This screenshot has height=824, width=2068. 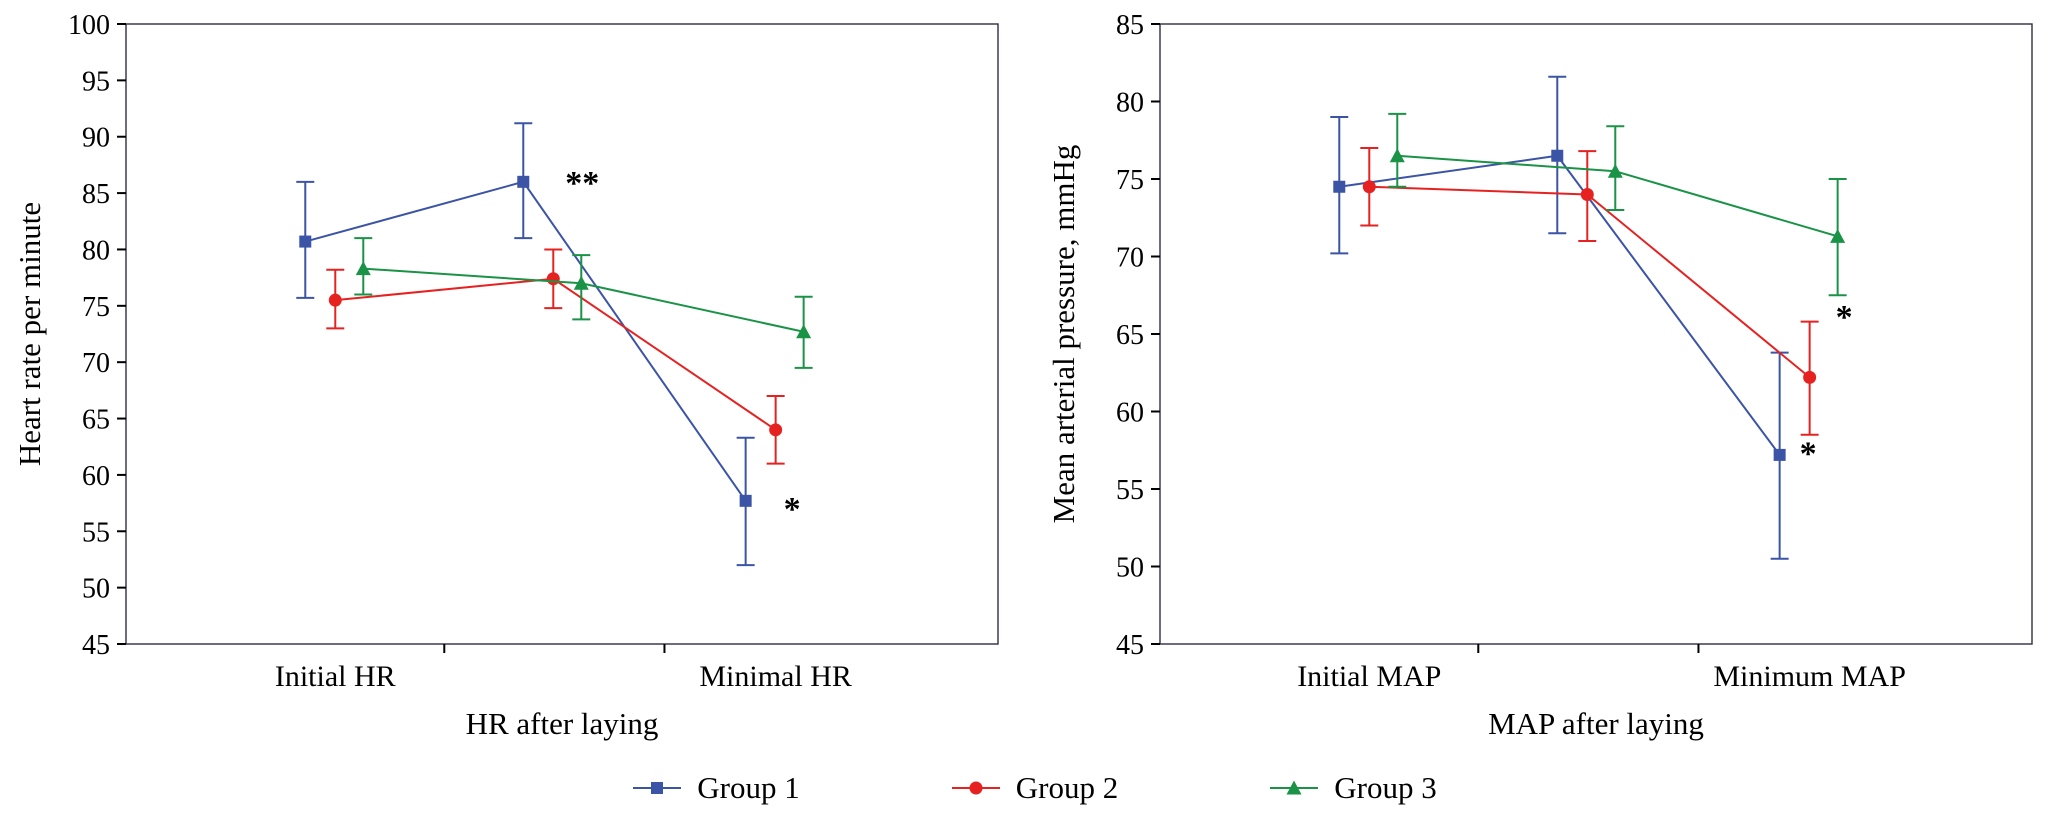 I want to click on x-category-label: Minimum MAP, so click(x=1809, y=676).